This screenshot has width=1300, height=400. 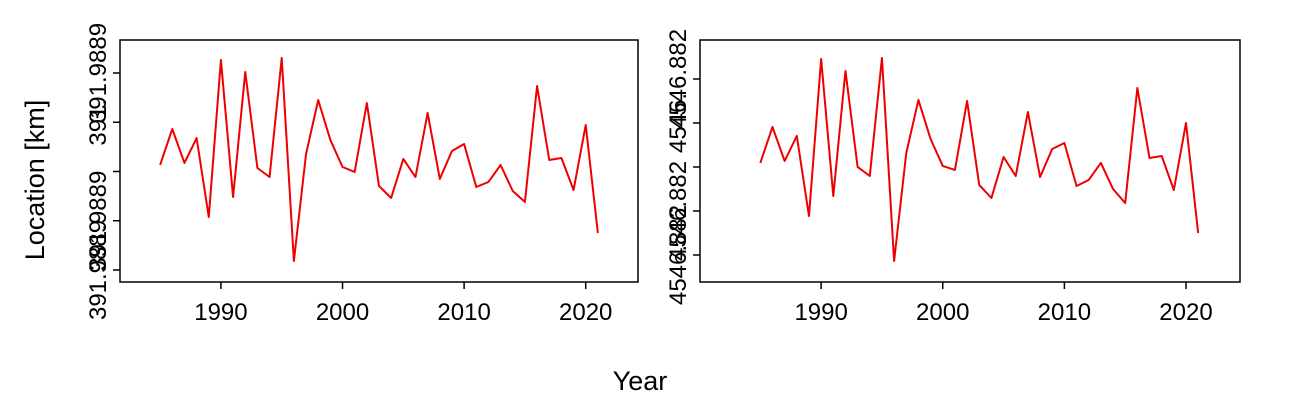 What do you see at coordinates (640, 381) in the screenshot?
I see `x-axis-label: Year` at bounding box center [640, 381].